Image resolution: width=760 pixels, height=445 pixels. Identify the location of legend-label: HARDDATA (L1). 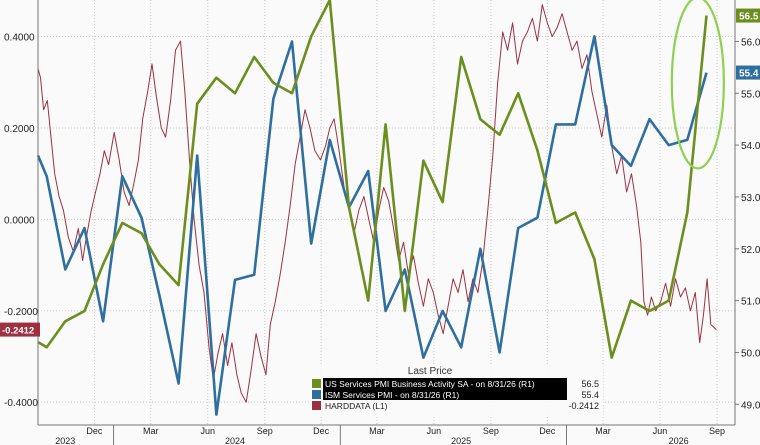
(356, 406).